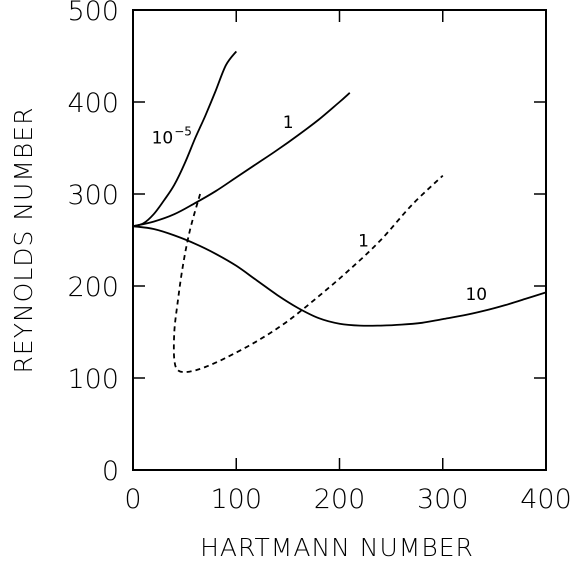 Image resolution: width=578 pixels, height=563 pixels. Describe the element at coordinates (110, 471) in the screenshot. I see `y-tick-label: 0` at that location.